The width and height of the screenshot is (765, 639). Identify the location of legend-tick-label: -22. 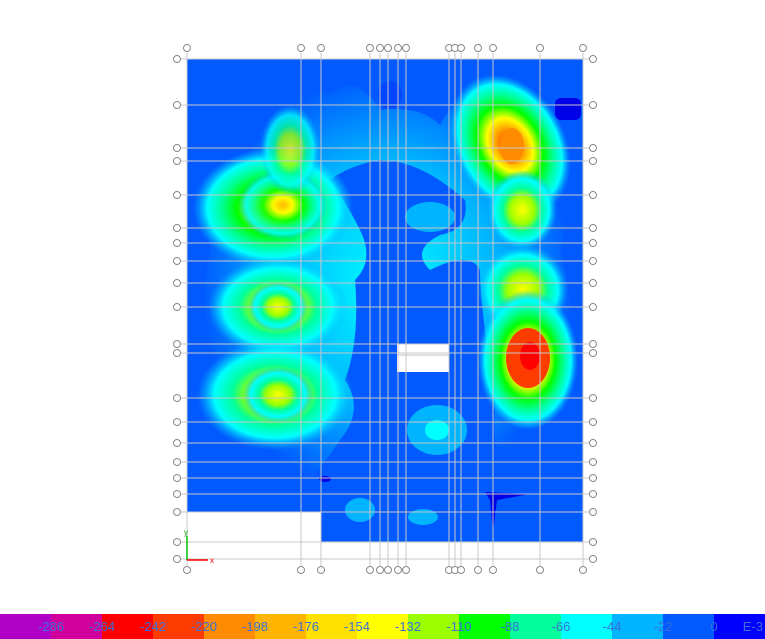
(663, 626).